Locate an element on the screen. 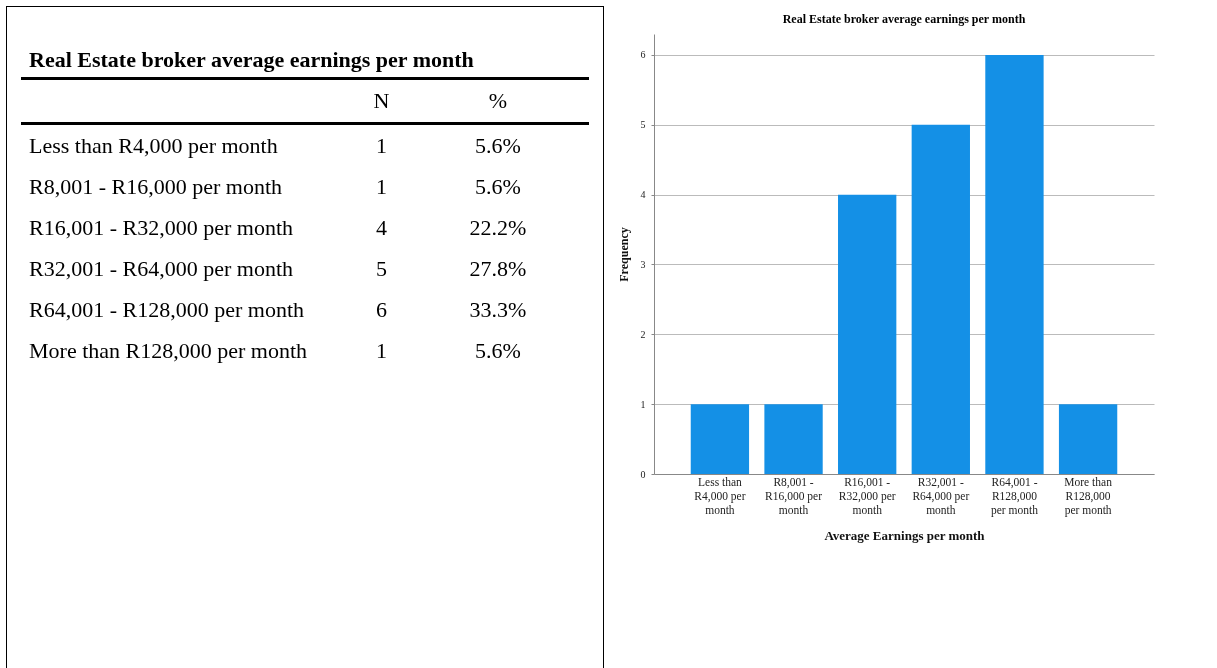 The width and height of the screenshot is (1217, 668). text: R16,001 - R32,000 per month is located at coordinates (161, 228).